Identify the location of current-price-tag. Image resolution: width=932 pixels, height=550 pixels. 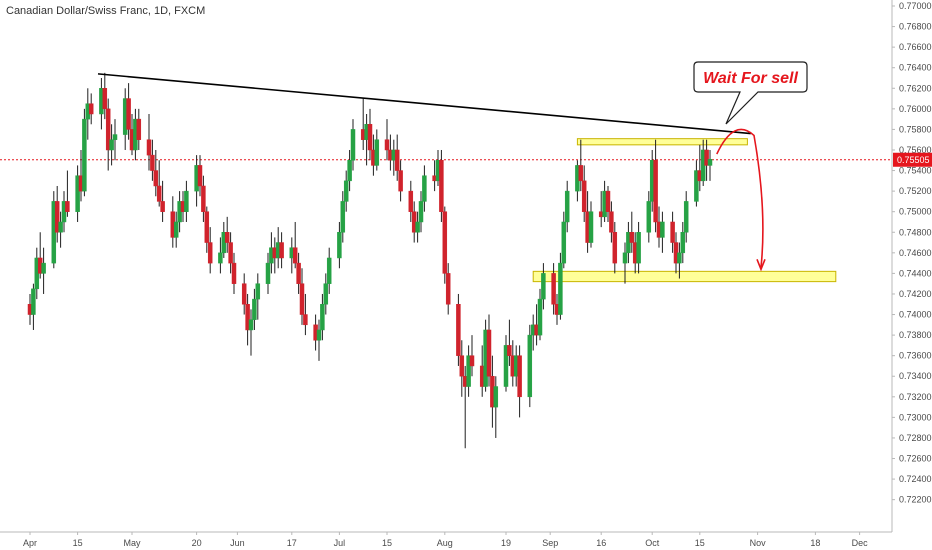
(912, 159).